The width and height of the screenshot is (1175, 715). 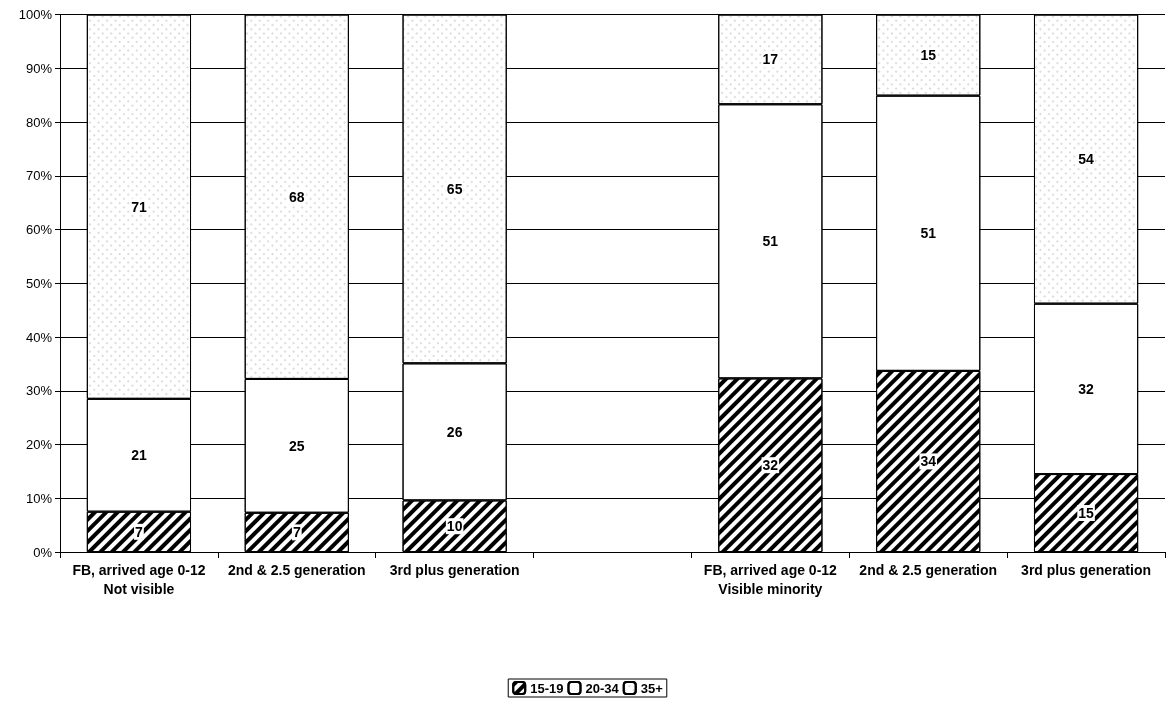 I want to click on y-tick-label: 50%, so click(x=39, y=283).